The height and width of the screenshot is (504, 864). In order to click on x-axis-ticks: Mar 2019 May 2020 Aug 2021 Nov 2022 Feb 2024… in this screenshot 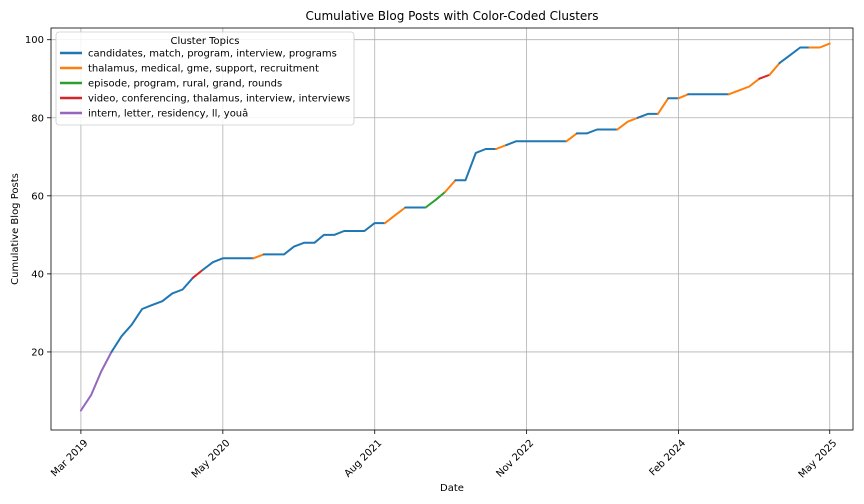, I will do `click(444, 455)`.